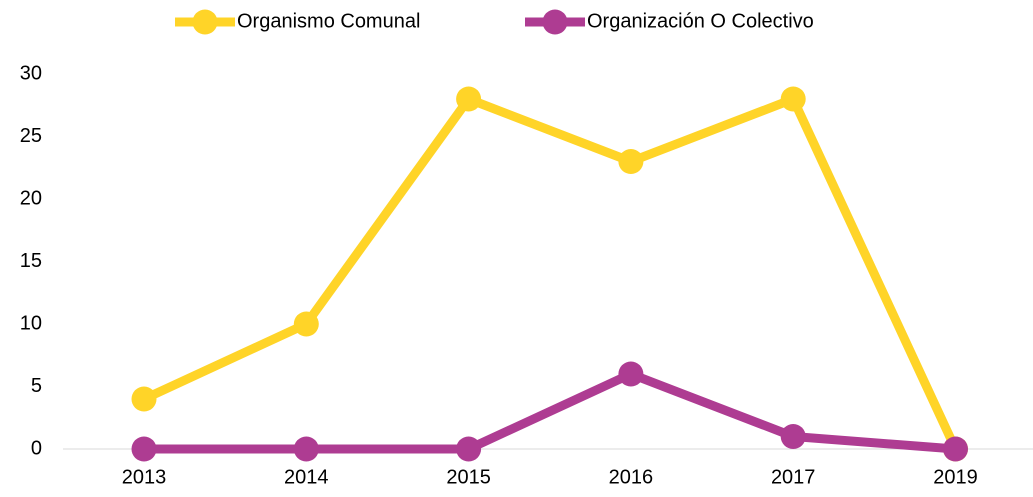 The width and height of the screenshot is (1033, 497). What do you see at coordinates (955, 477) in the screenshot?
I see `x-tick-label: 2019` at bounding box center [955, 477].